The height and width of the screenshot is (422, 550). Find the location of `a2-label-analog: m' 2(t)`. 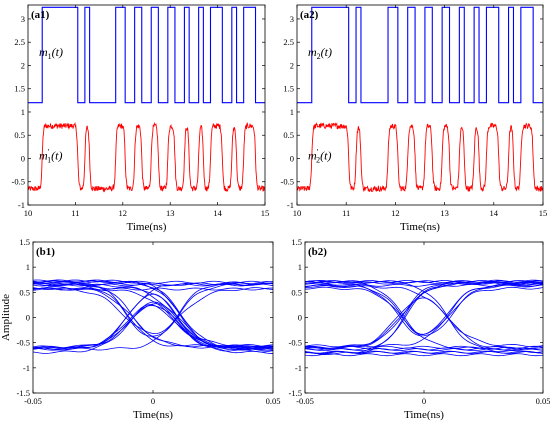

a2-label-analog: m' 2(t) is located at coordinates (319, 155).